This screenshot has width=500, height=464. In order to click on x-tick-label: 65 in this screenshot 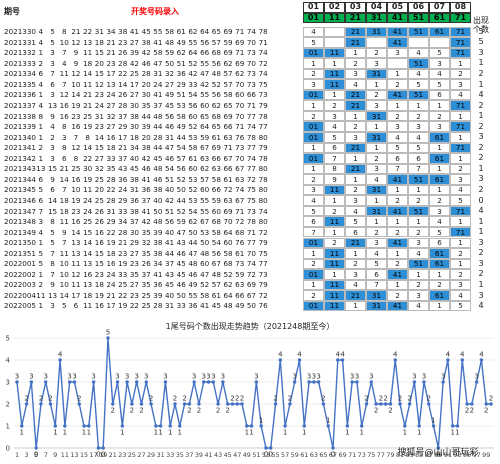, I will do `click(323, 455)`.